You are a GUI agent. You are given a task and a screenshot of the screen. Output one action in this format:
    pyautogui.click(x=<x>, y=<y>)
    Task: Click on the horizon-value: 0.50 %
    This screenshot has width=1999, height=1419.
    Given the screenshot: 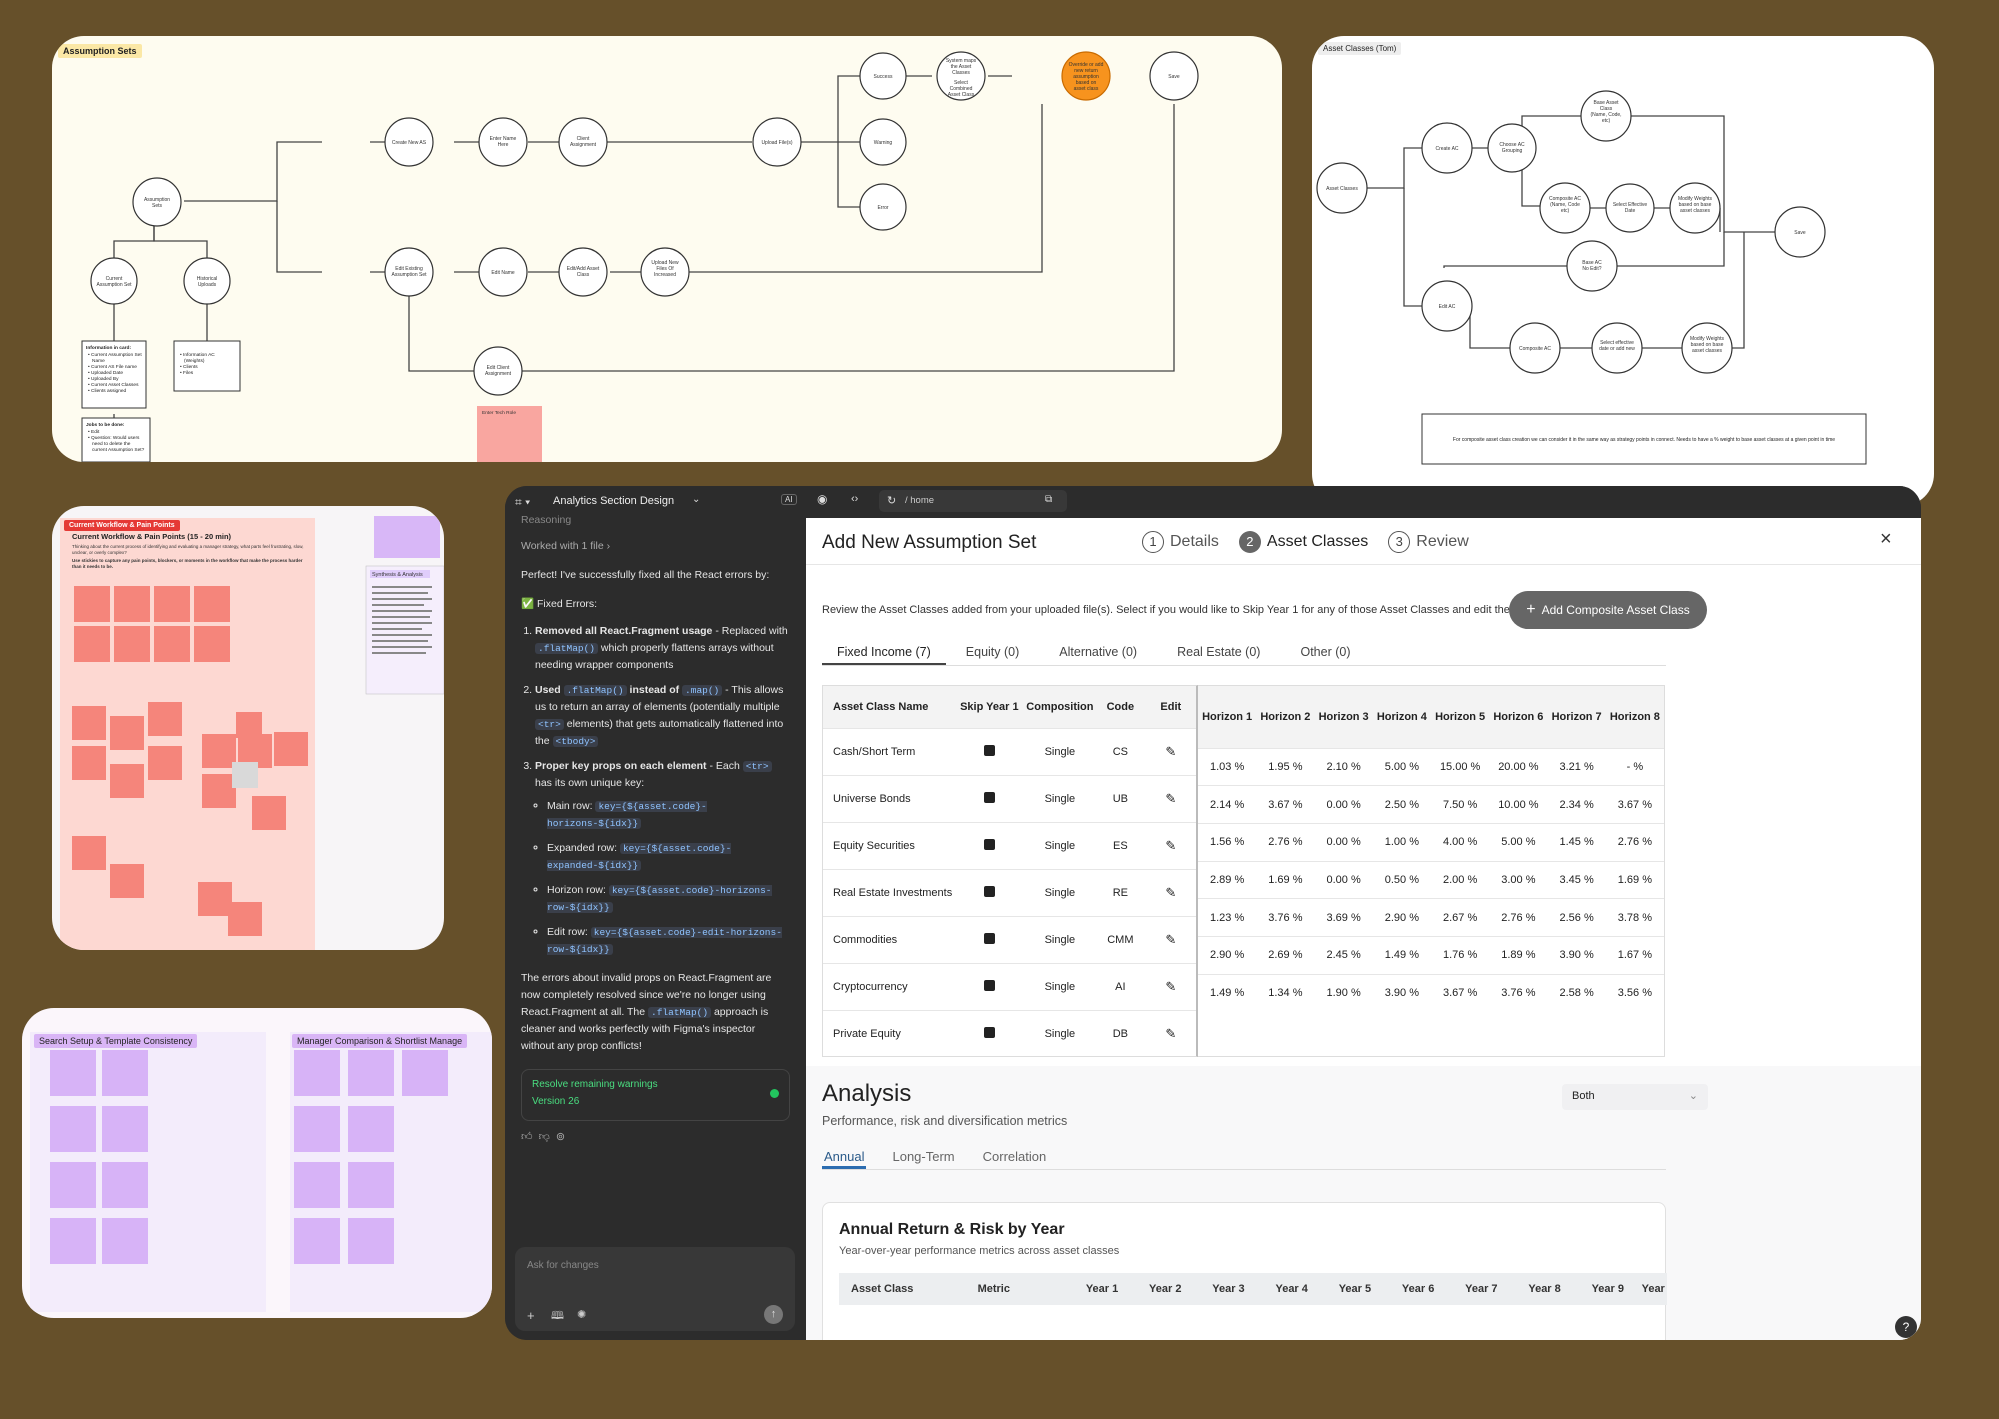 What is the action you would take?
    pyautogui.click(x=1401, y=879)
    